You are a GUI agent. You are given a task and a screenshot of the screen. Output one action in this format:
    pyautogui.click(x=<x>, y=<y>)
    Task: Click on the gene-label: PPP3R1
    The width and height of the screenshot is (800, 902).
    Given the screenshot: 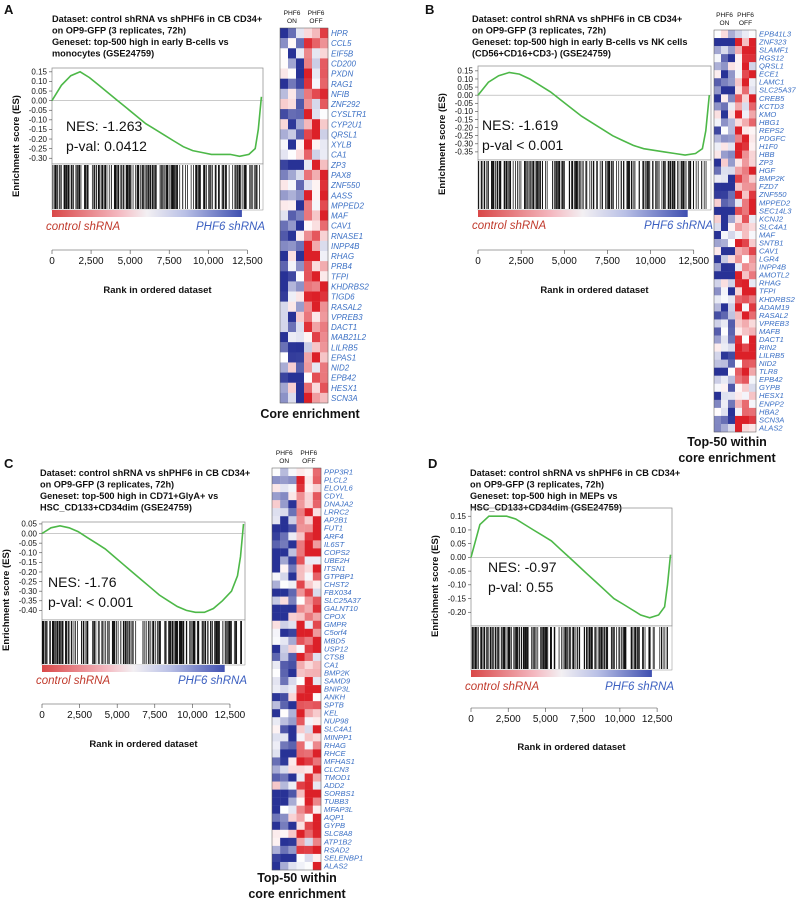 What is the action you would take?
    pyautogui.click(x=338, y=471)
    